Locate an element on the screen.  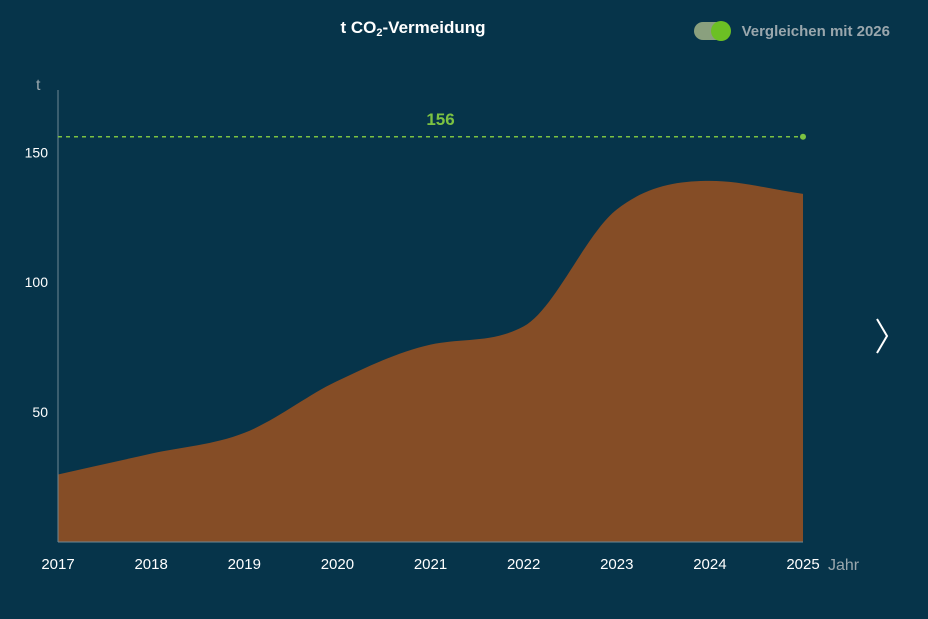
x-tick-label-2019: 2019 is located at coordinates (244, 564).